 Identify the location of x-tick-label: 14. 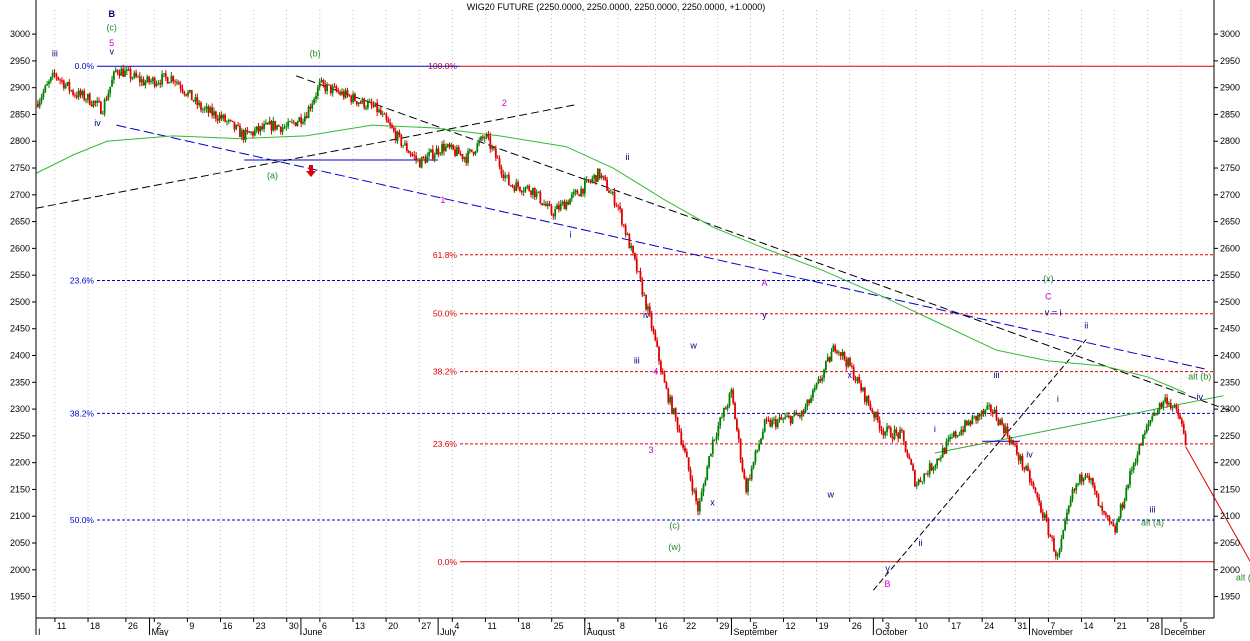
(1089, 626).